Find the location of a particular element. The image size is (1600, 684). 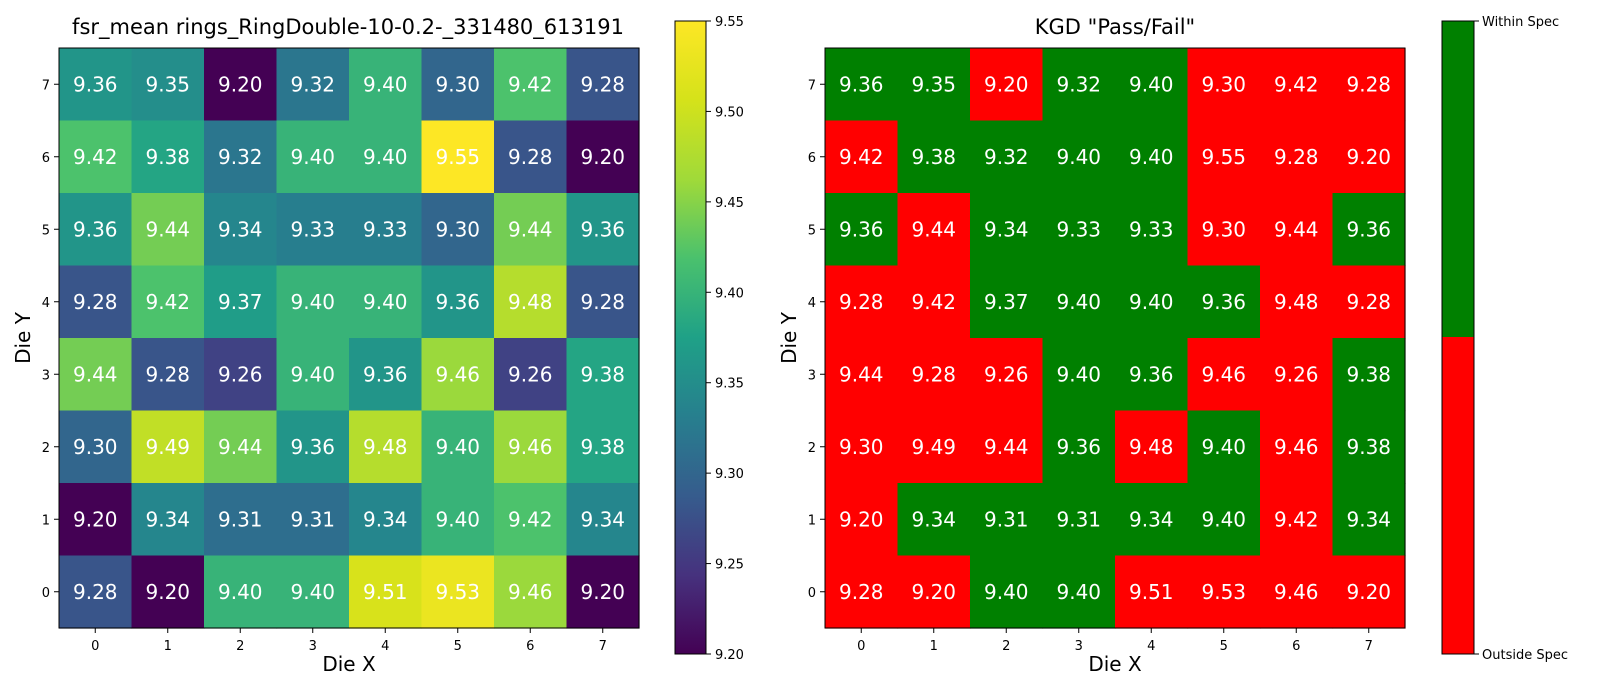

colorbar-outside-spec-label: Outside Spec is located at coordinates (1525, 655).